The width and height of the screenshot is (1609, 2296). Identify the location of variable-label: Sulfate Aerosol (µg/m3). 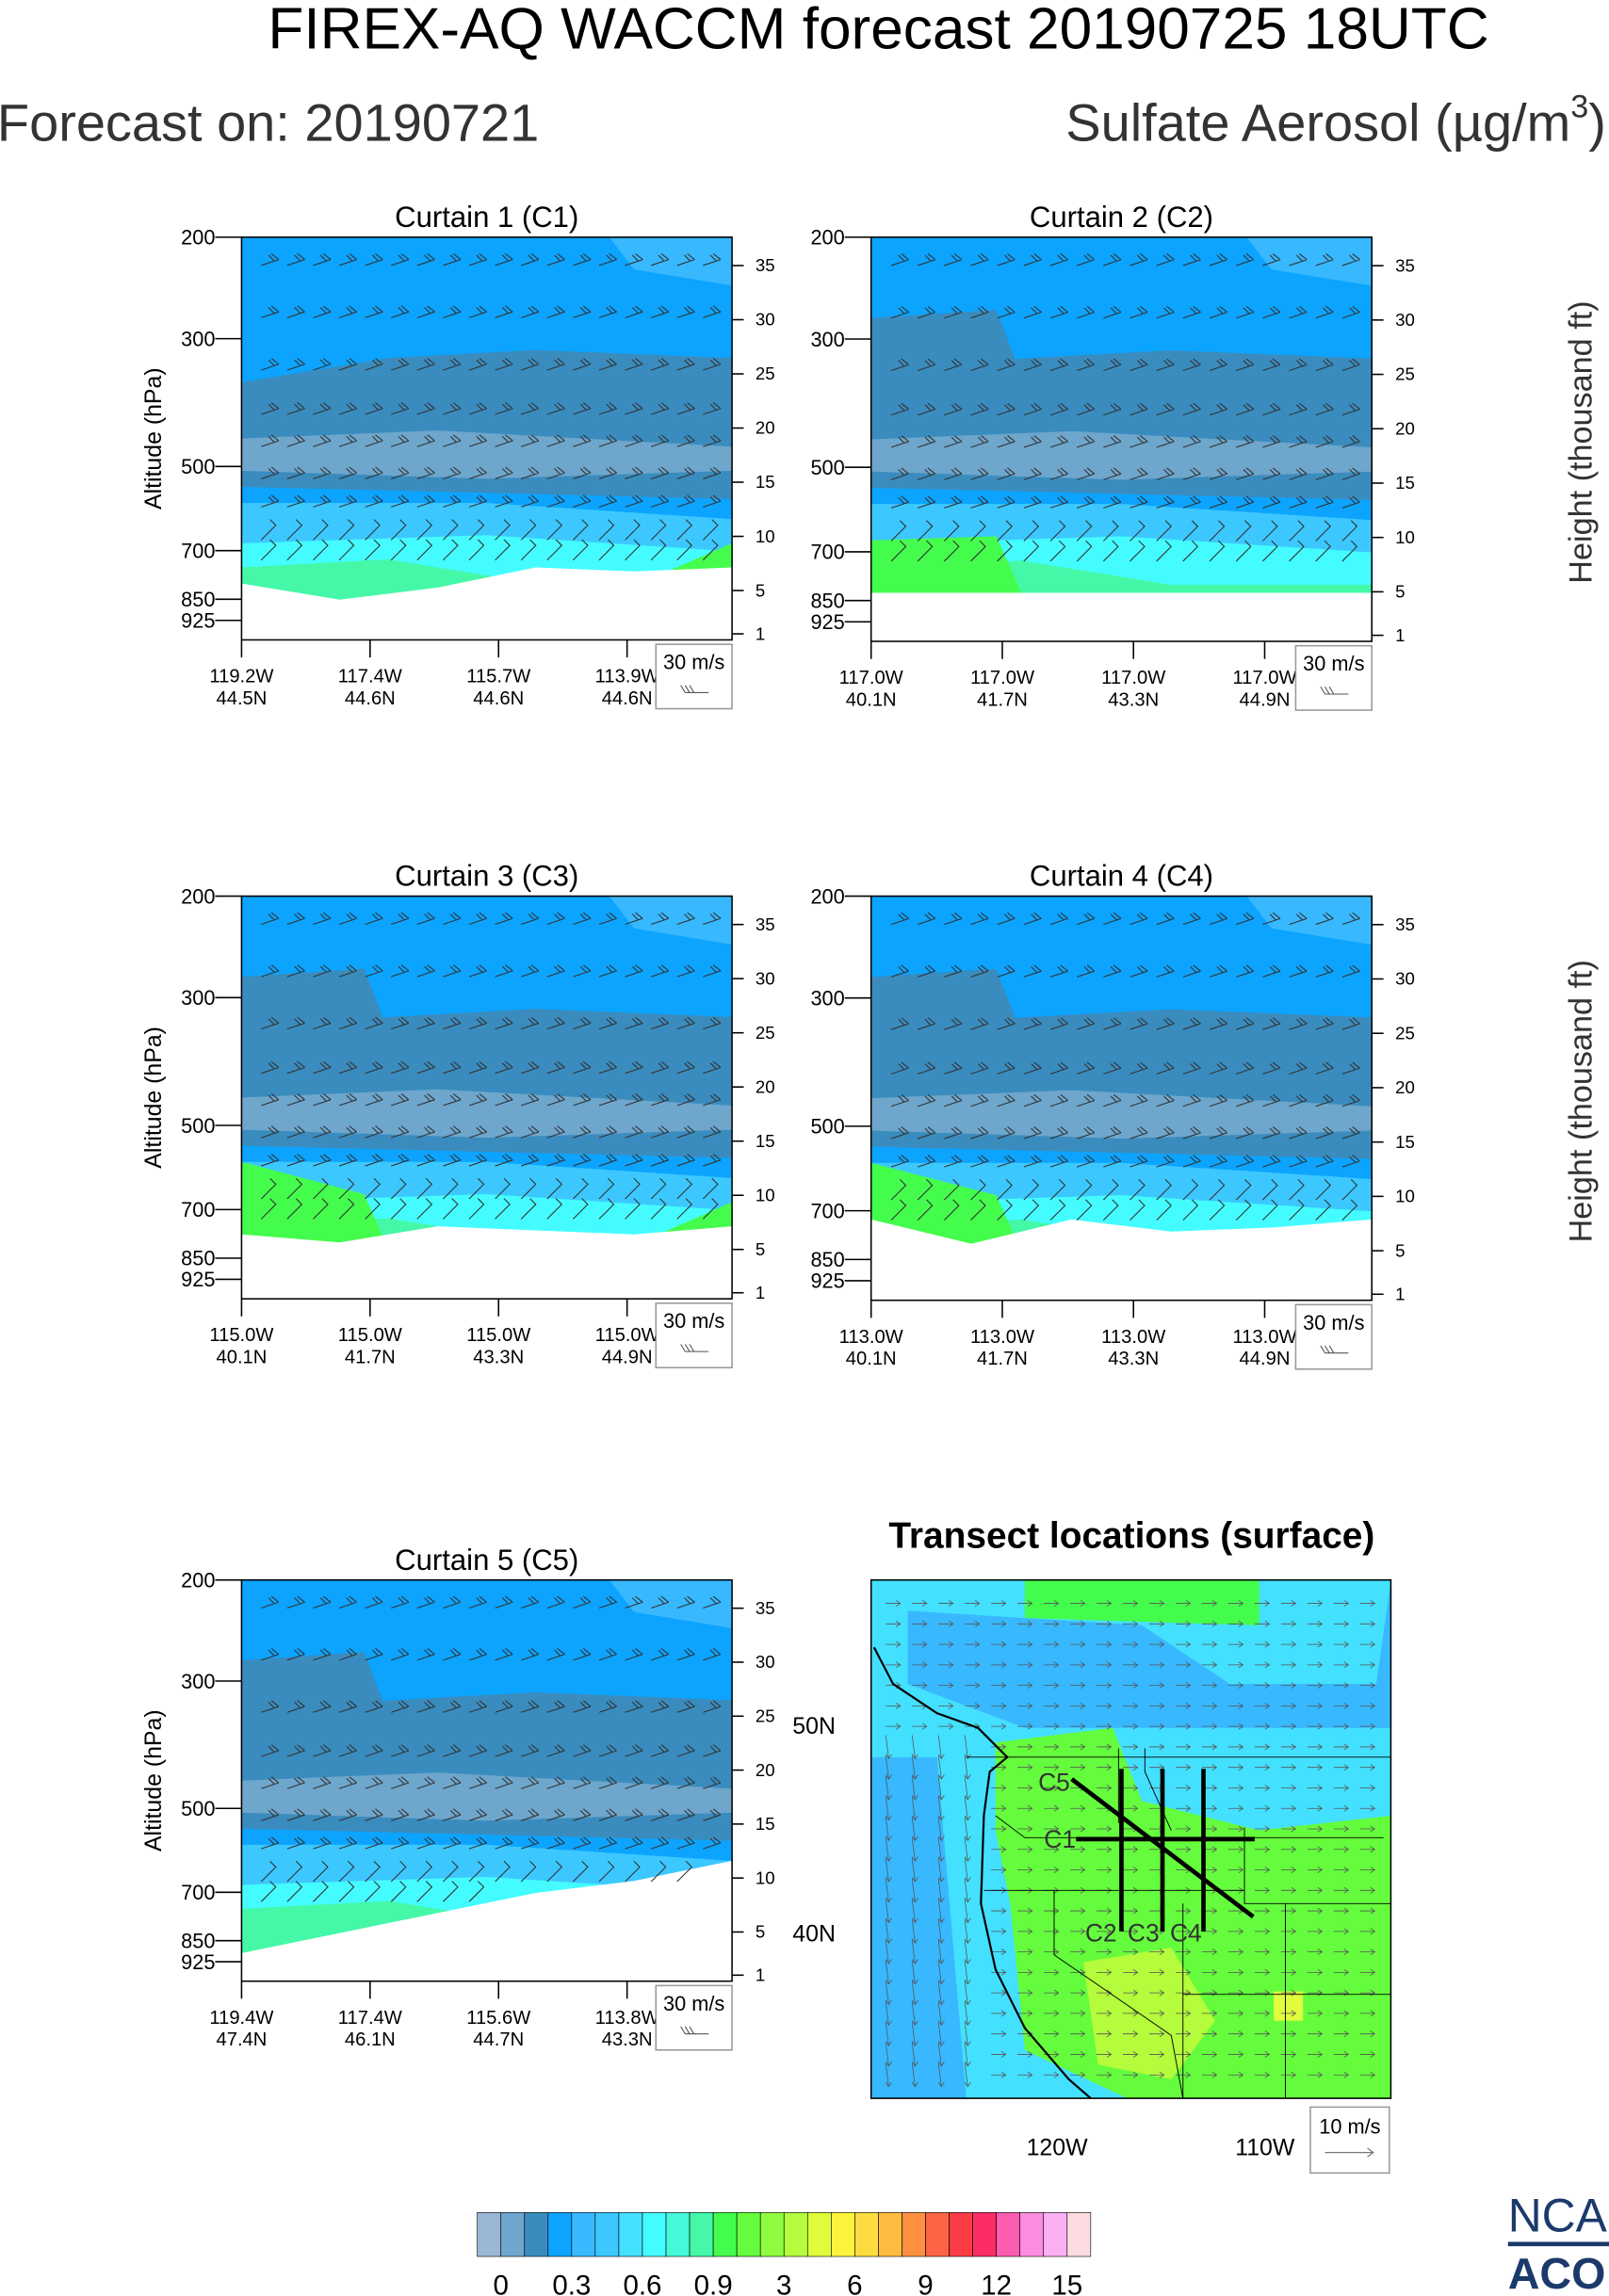
(1335, 120).